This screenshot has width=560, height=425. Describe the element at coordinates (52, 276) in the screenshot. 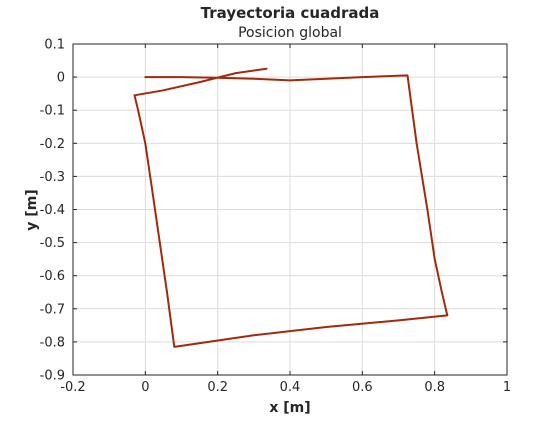

I see `y-tick-label: -0.6` at that location.